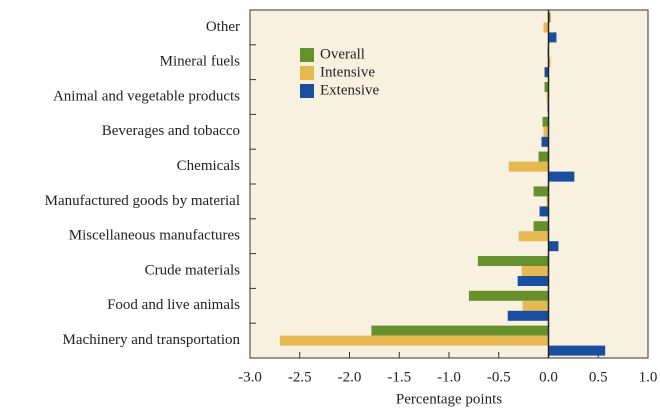  Describe the element at coordinates (142, 201) in the screenshot. I see `y-tick-label: Manufactured goods by material` at that location.